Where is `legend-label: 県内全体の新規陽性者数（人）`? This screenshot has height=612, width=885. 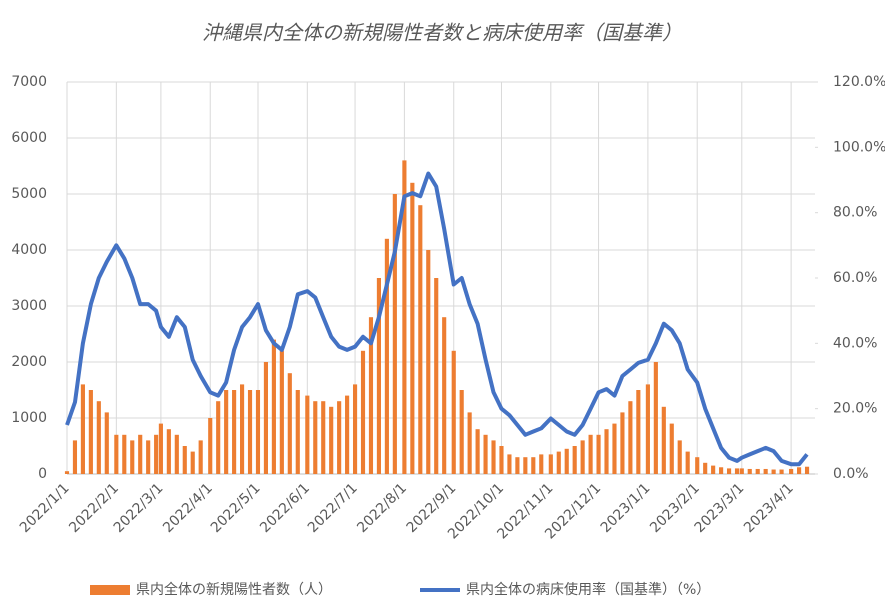
legend-label: 県内全体の新規陽性者数（人） is located at coordinates (234, 589).